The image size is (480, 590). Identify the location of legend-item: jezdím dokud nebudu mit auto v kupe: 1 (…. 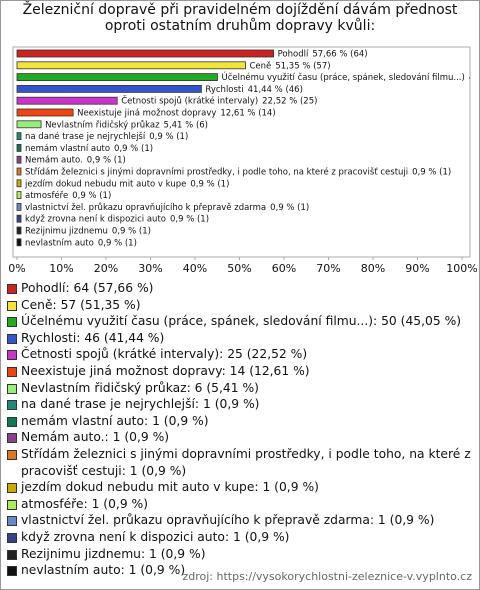
(240, 487).